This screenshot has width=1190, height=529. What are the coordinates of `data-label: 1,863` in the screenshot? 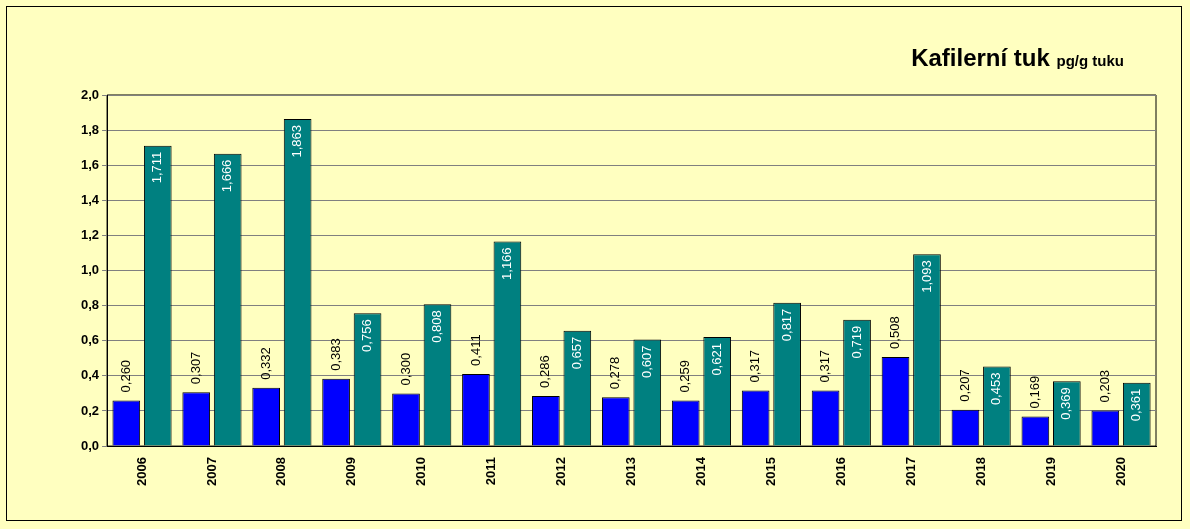 It's located at (297, 141).